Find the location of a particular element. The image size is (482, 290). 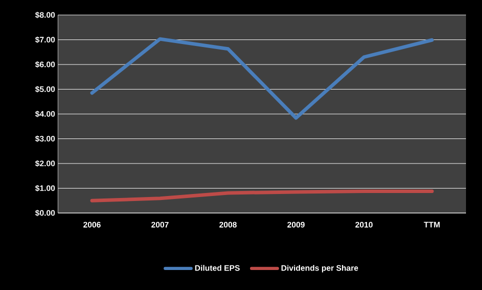

x-tick-label: 2009 is located at coordinates (296, 225).